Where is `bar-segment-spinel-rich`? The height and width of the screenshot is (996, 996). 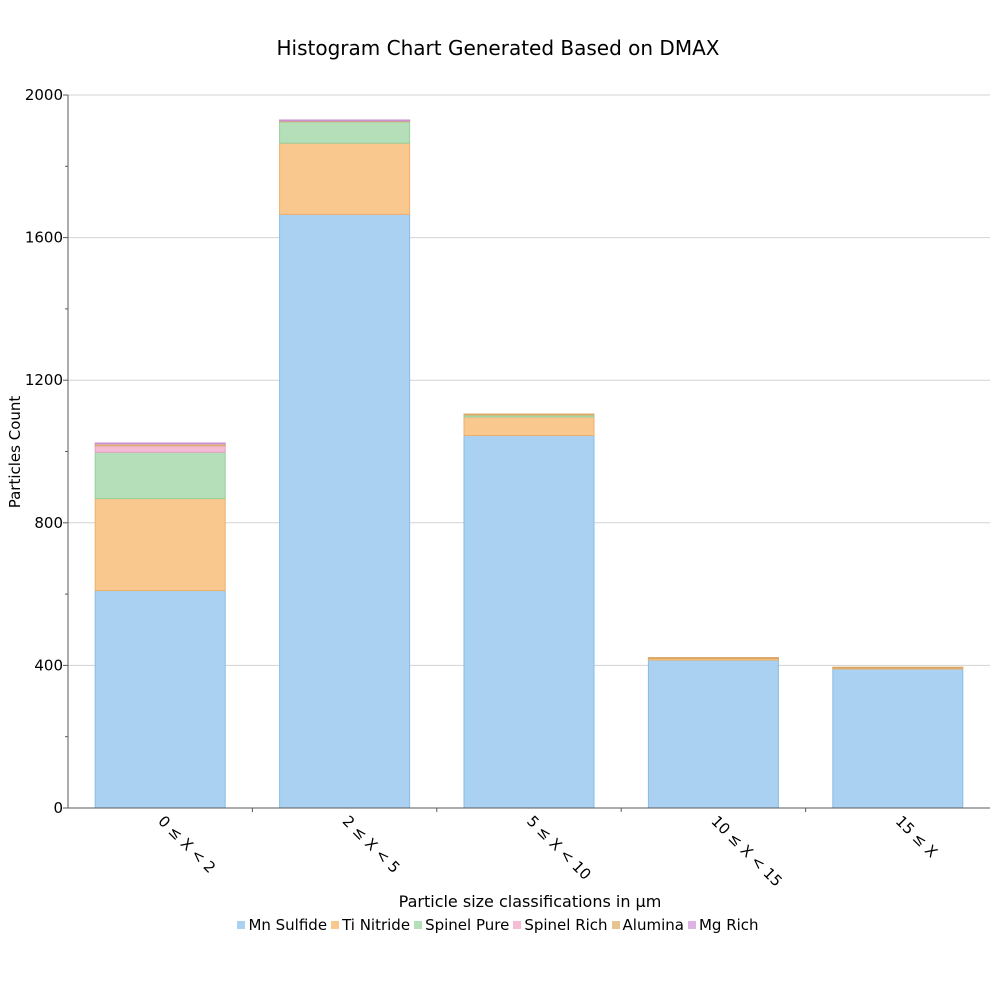
bar-segment-spinel-rich is located at coordinates (160, 449).